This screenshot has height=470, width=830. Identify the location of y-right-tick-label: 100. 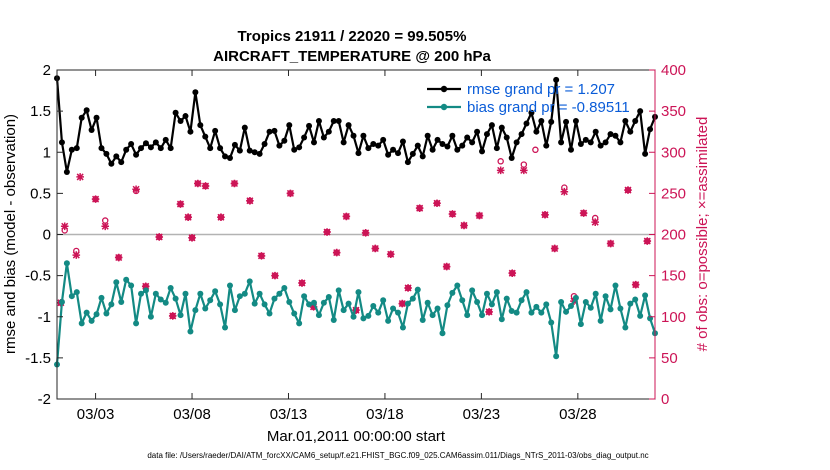
(673, 317).